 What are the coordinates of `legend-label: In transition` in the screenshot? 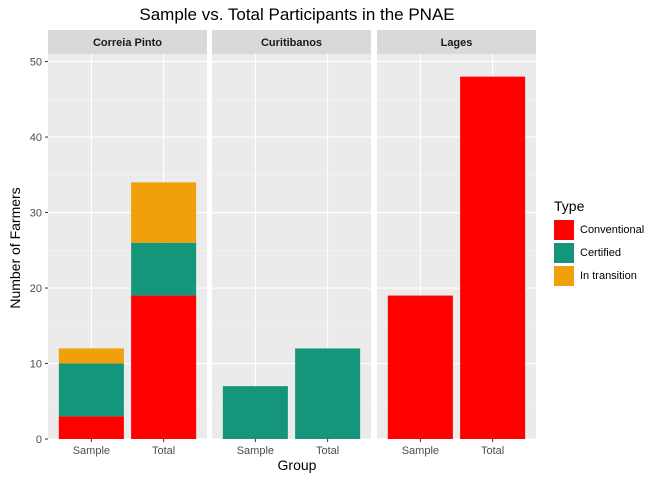 It's located at (608, 275).